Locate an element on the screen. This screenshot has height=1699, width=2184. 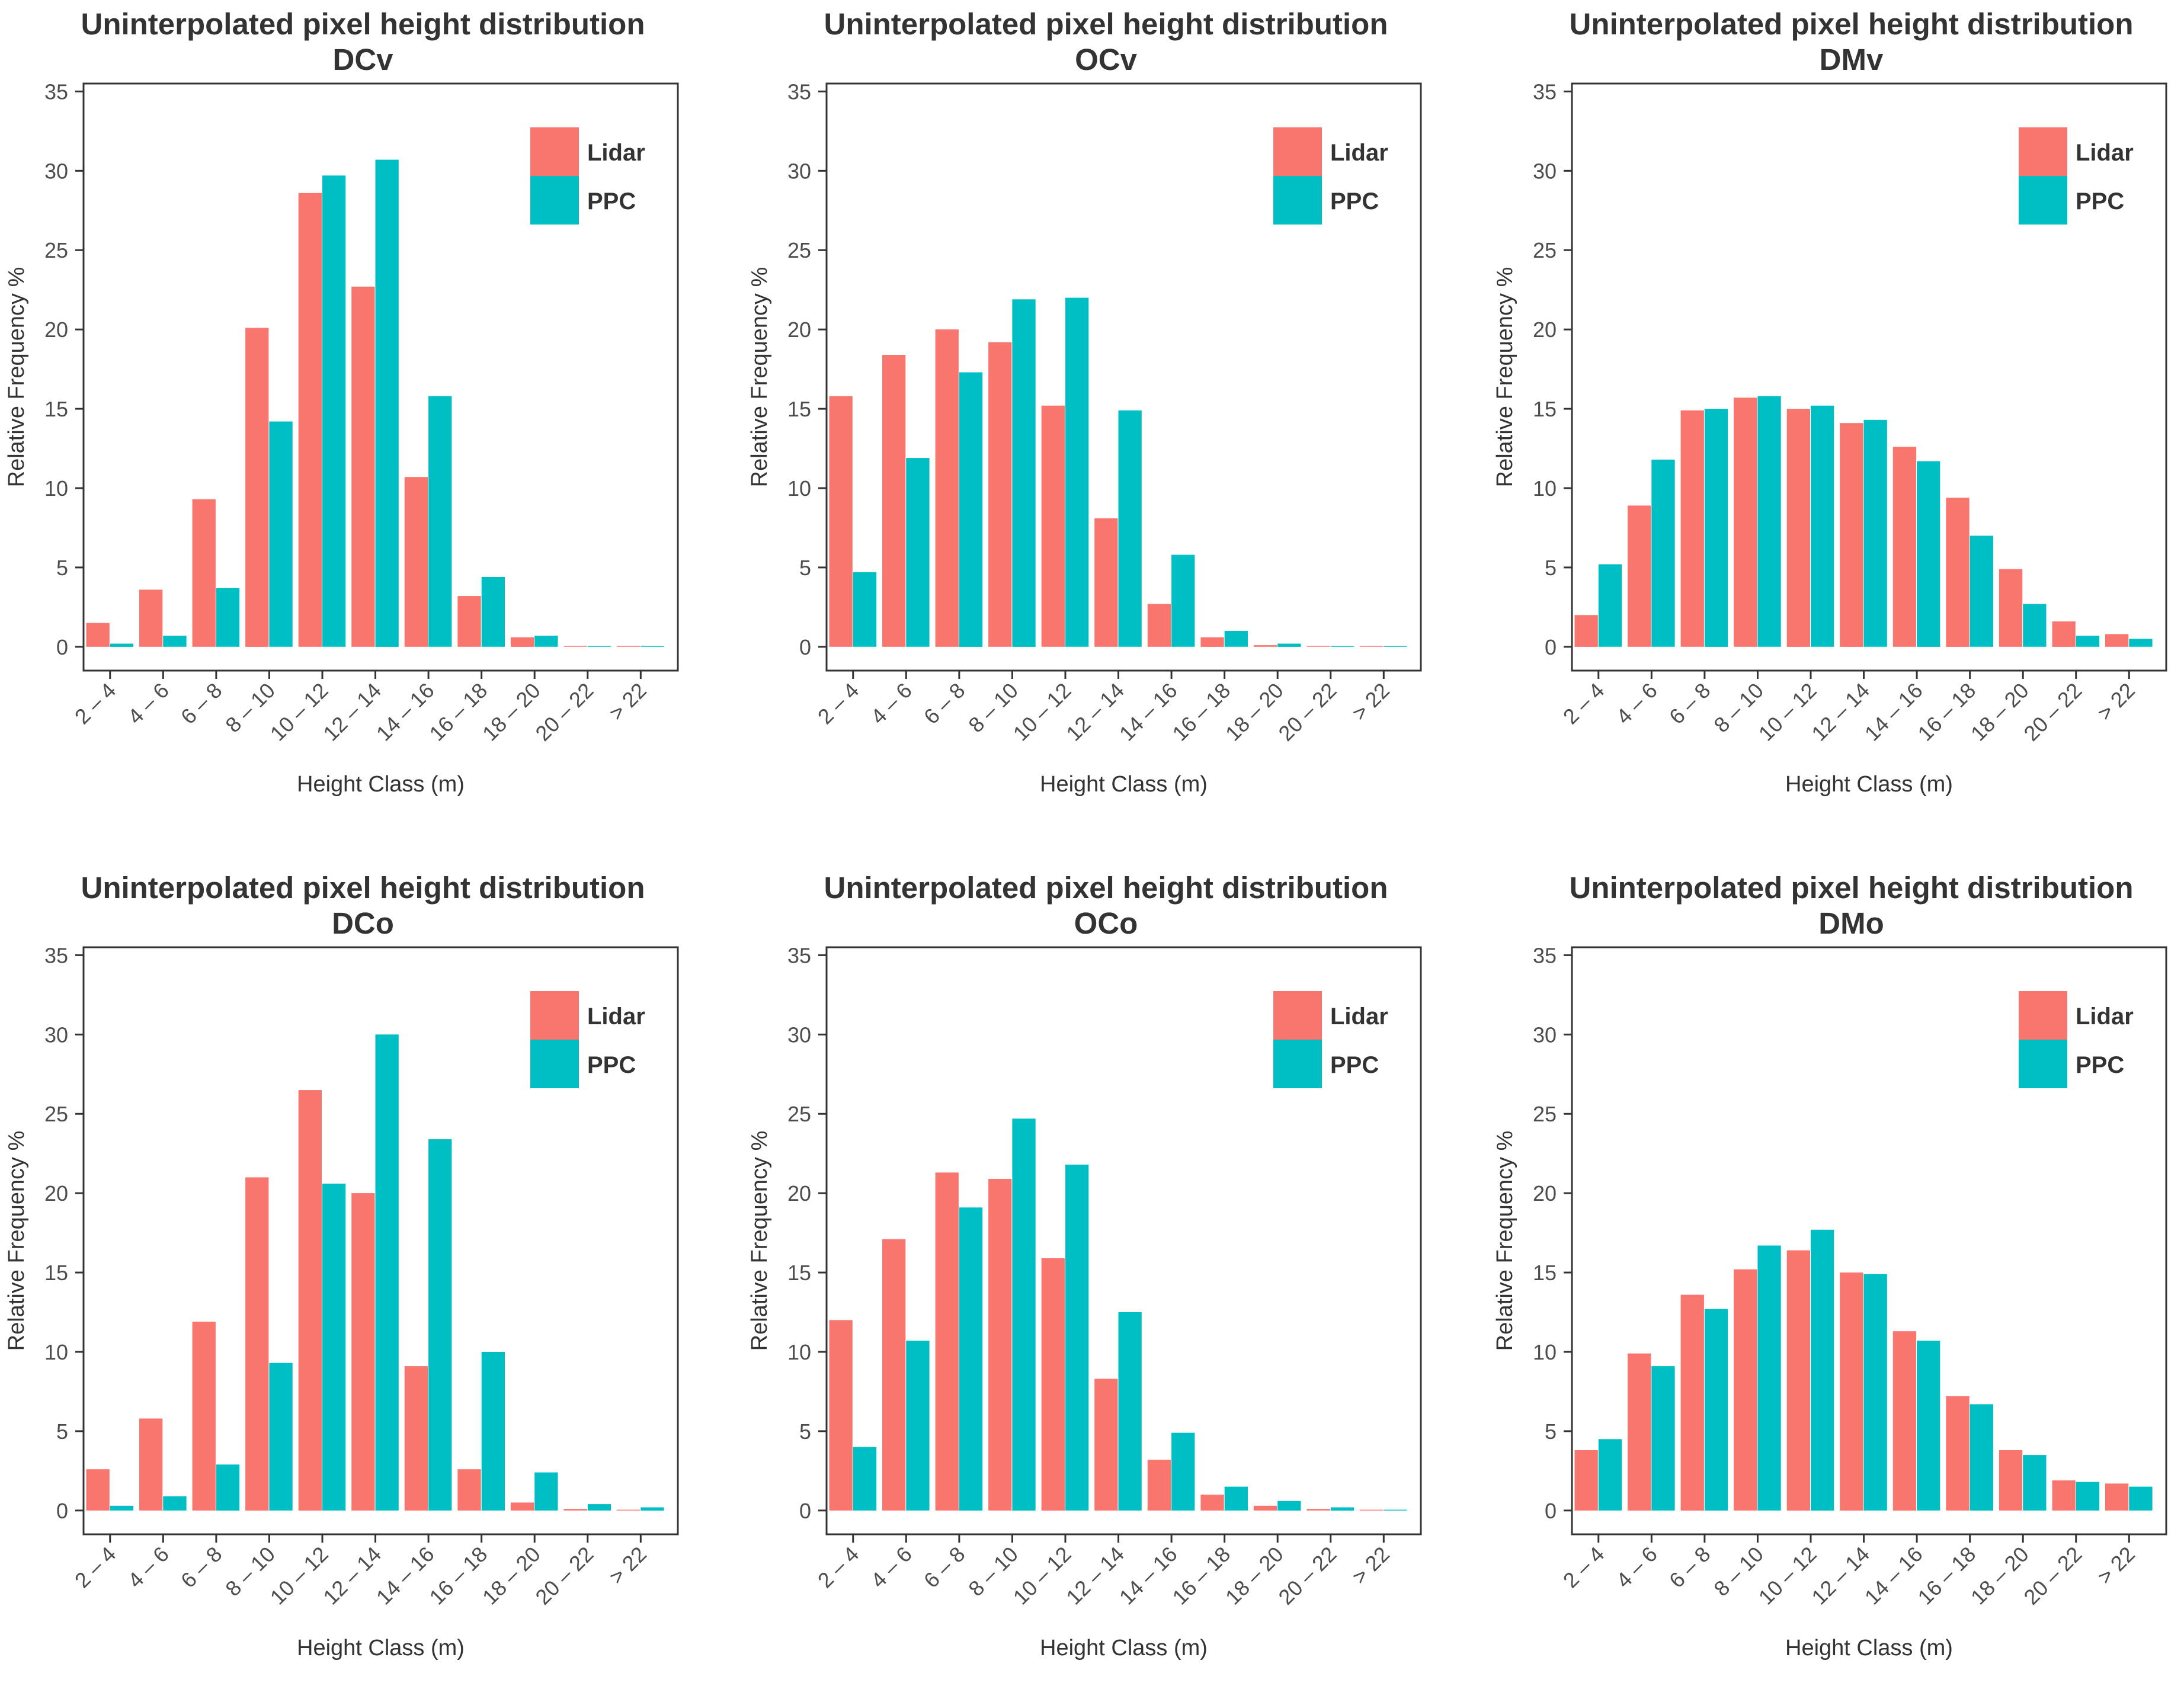
y-tick-label: 0 is located at coordinates (62, 647).